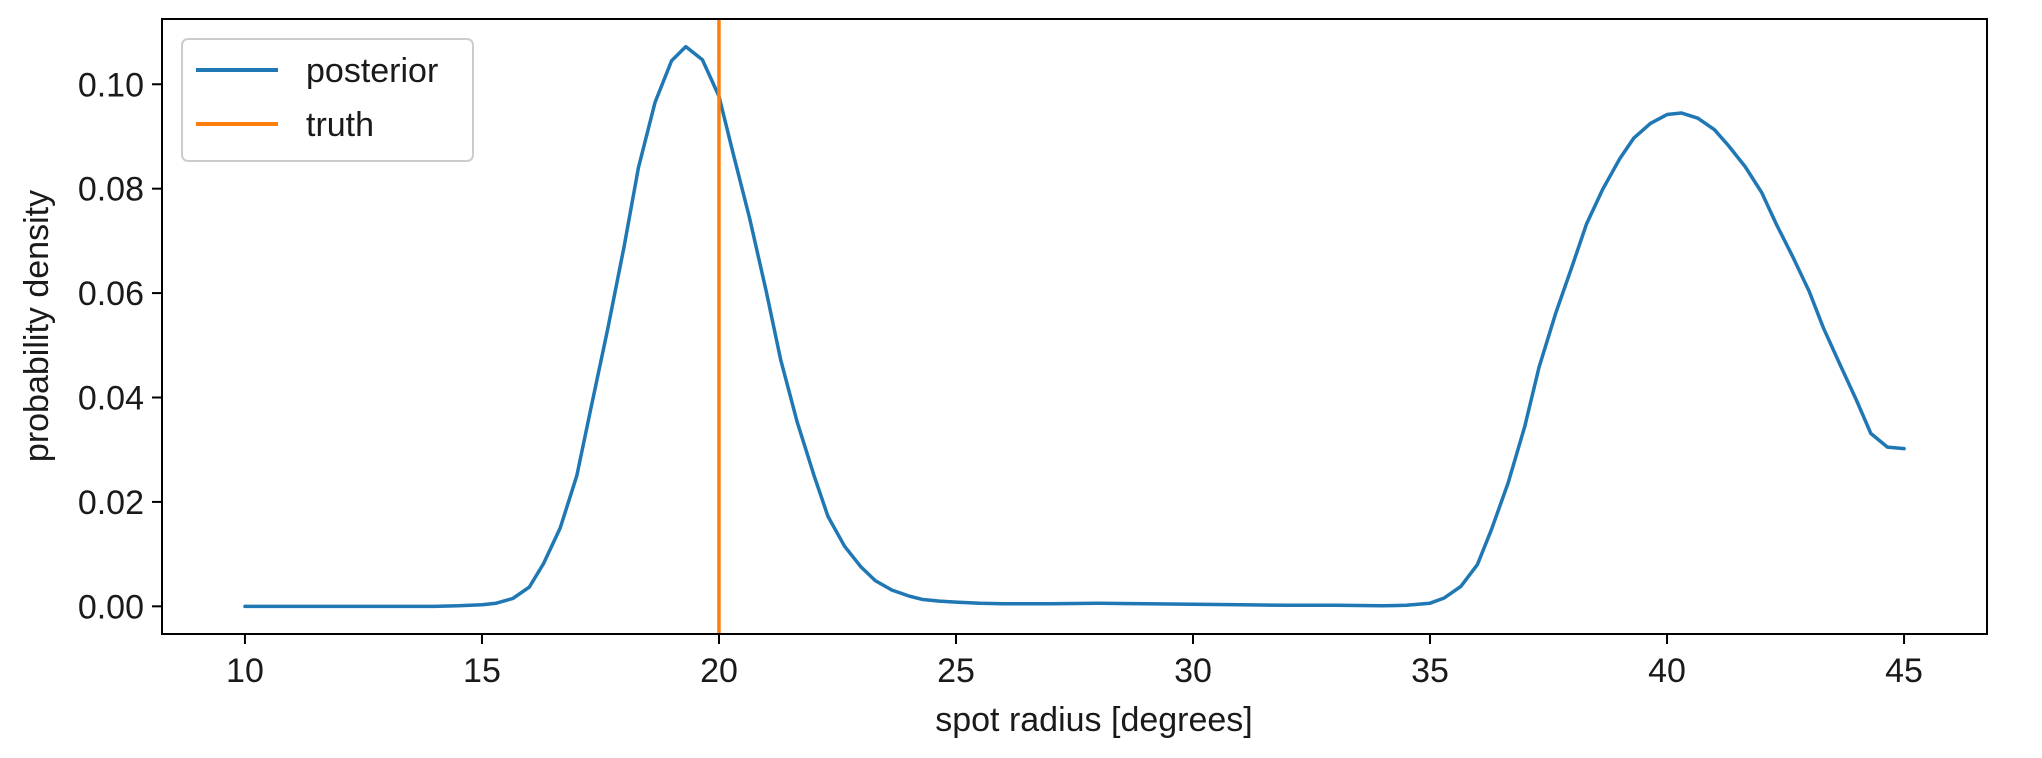  Describe the element at coordinates (120, 346) in the screenshot. I see `y-axis: 0.00 0.02 0.04 0.06 0.08 0.10` at that location.